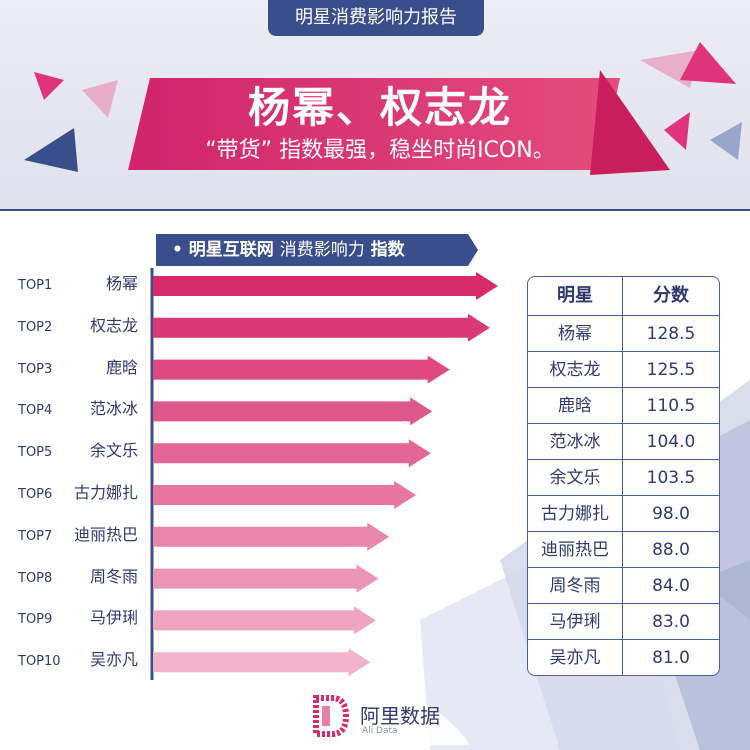 Image resolution: width=750 pixels, height=750 pixels. Describe the element at coordinates (575, 478) in the screenshot. I see `table-cell-star: 余文乐` at that location.